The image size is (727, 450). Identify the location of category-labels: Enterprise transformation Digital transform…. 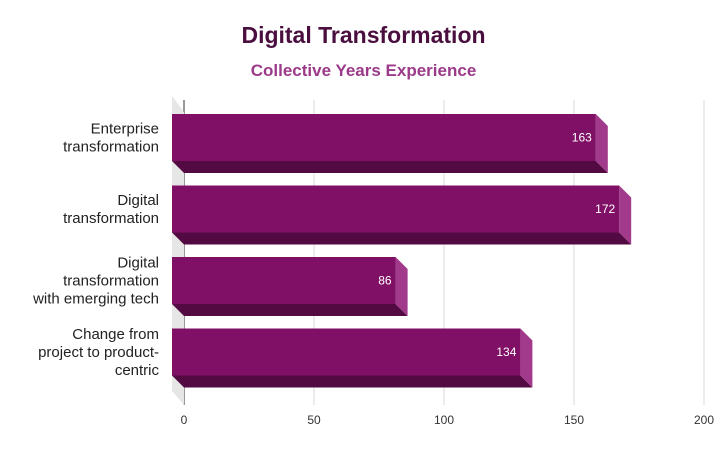
(95, 250).